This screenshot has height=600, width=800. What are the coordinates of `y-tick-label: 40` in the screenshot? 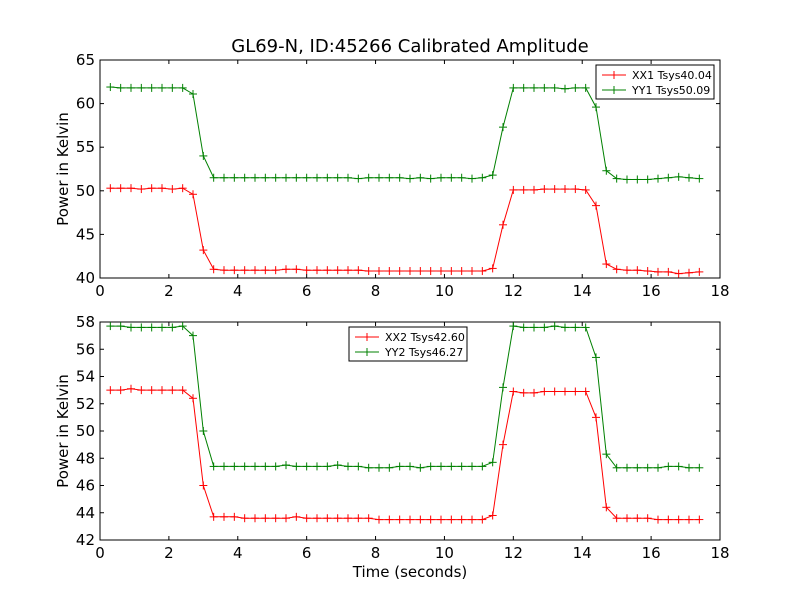 It's located at (85, 278).